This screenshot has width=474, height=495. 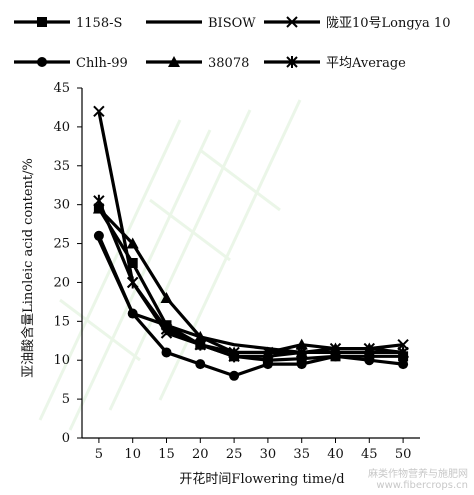 What do you see at coordinates (422, 485) in the screenshot?
I see `watermark-line-2: www.fibercrops.cn` at bounding box center [422, 485].